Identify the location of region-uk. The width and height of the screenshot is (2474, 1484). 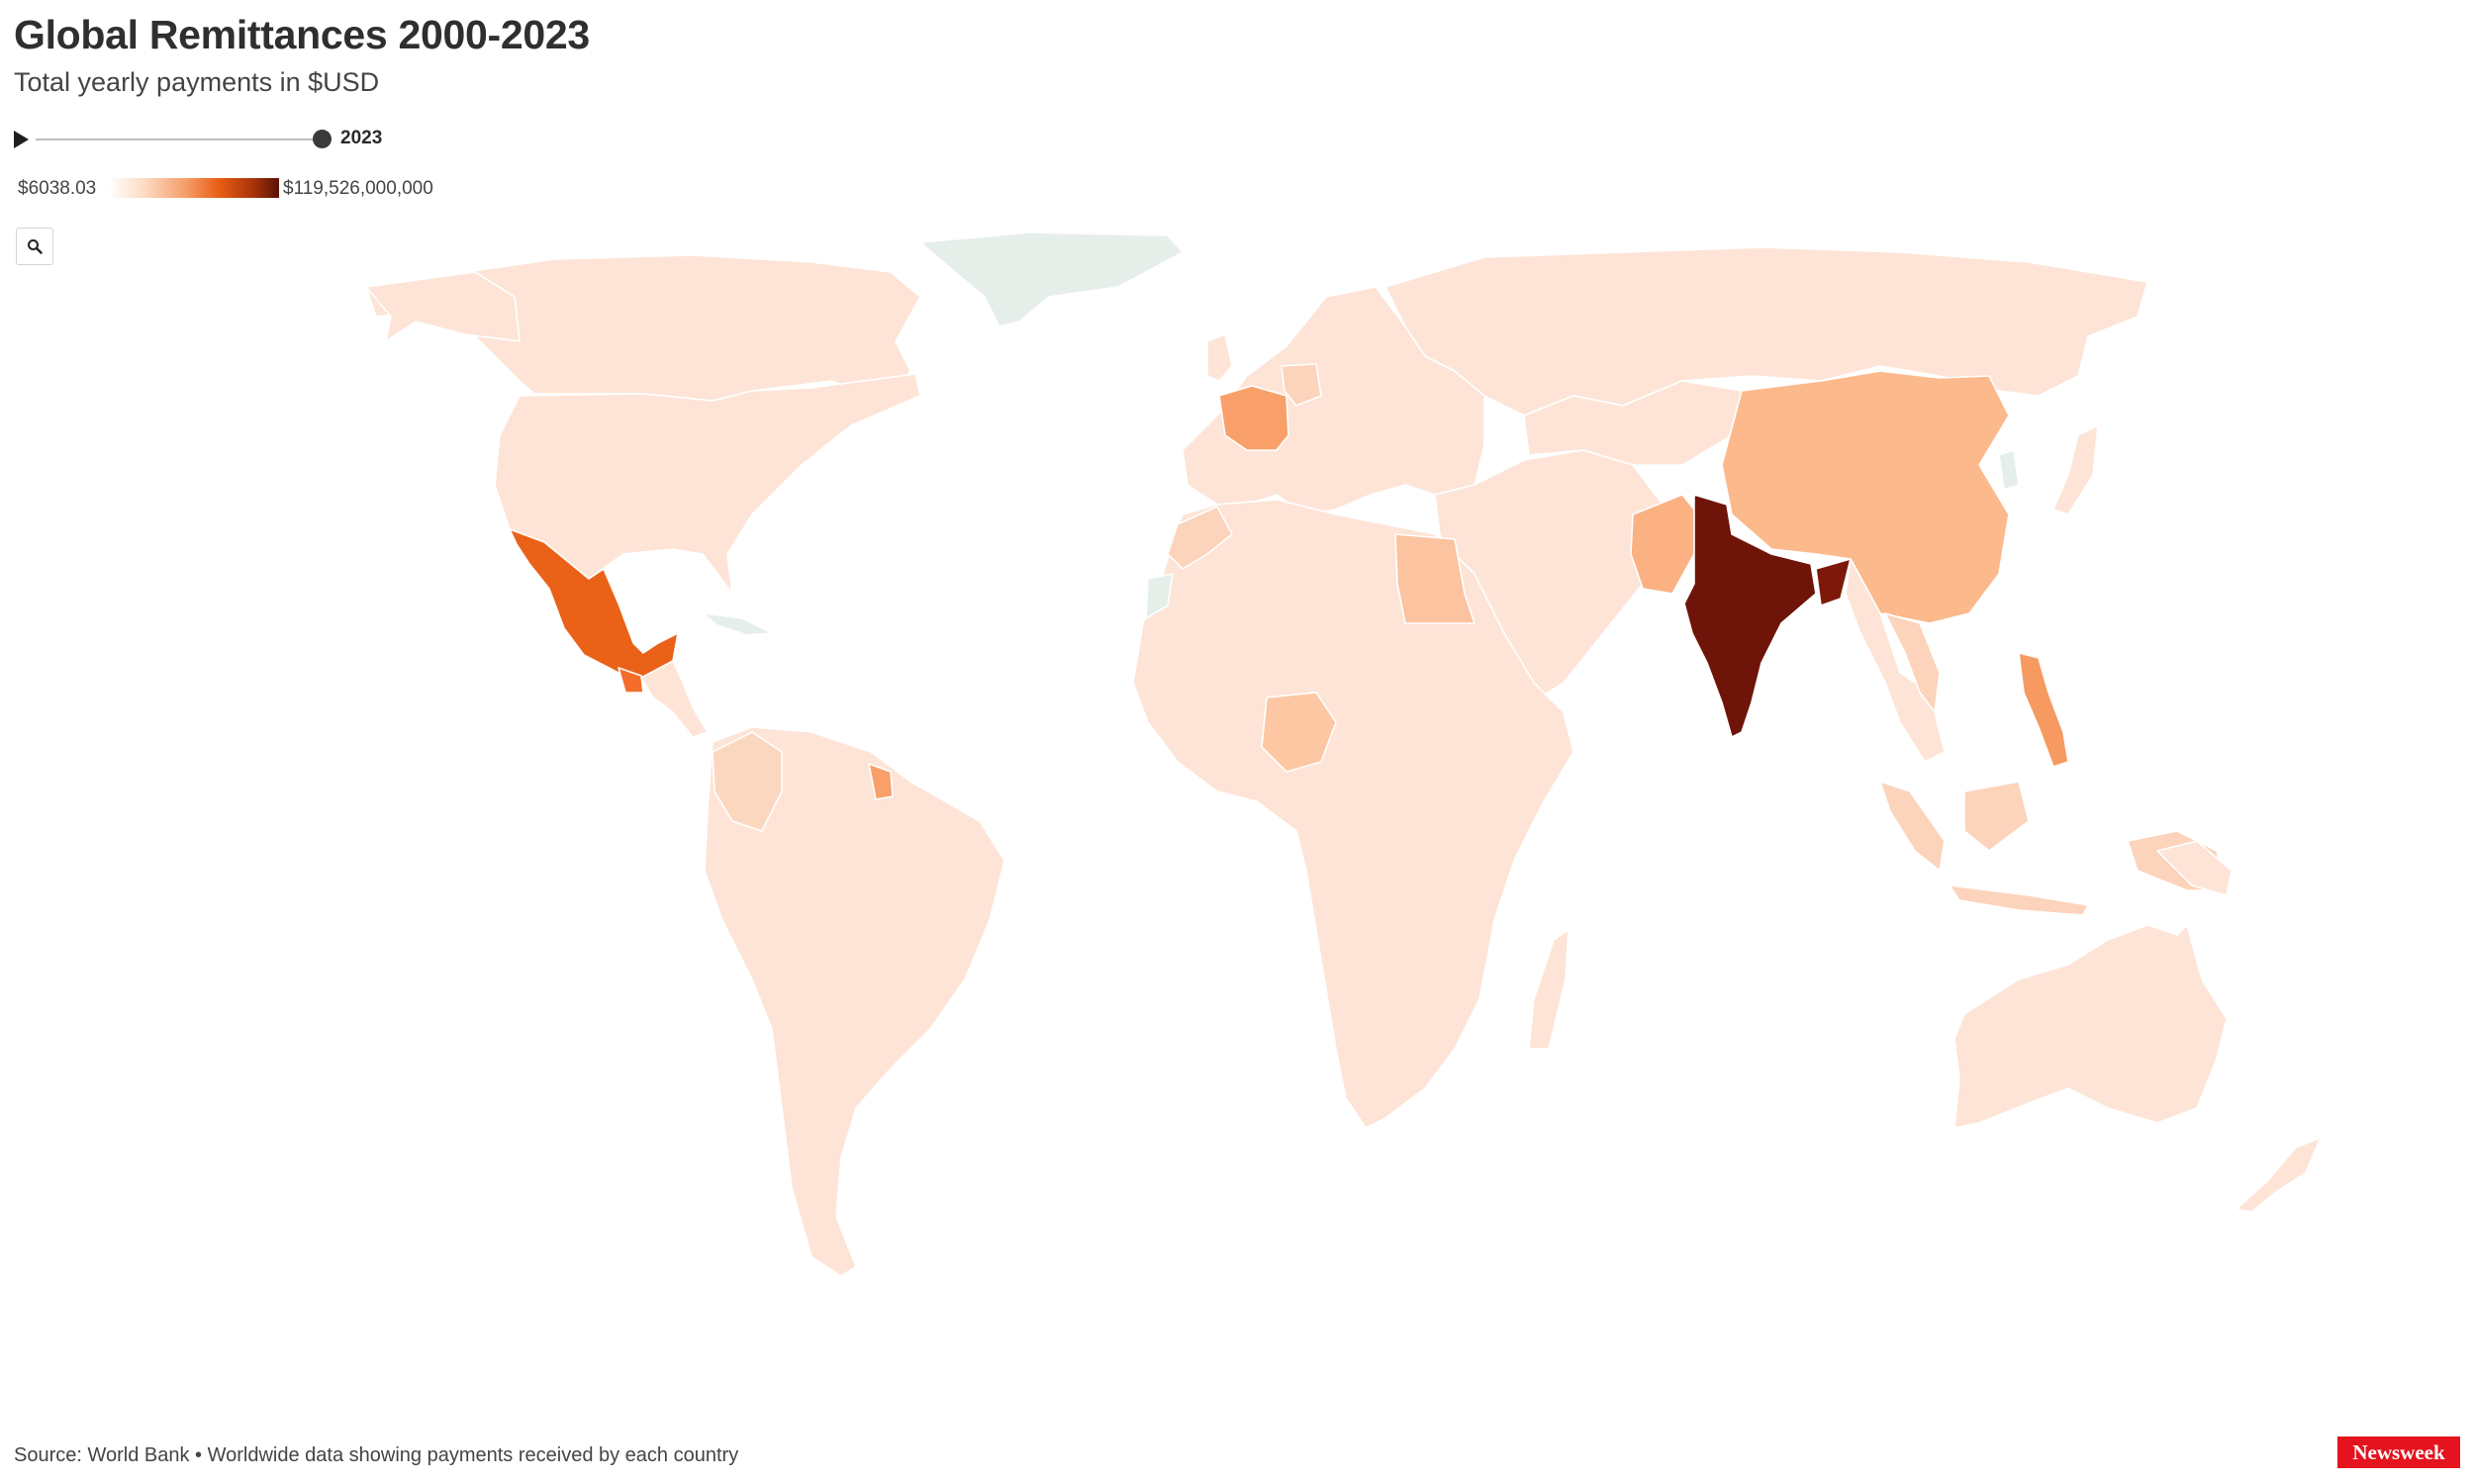
(1219, 357).